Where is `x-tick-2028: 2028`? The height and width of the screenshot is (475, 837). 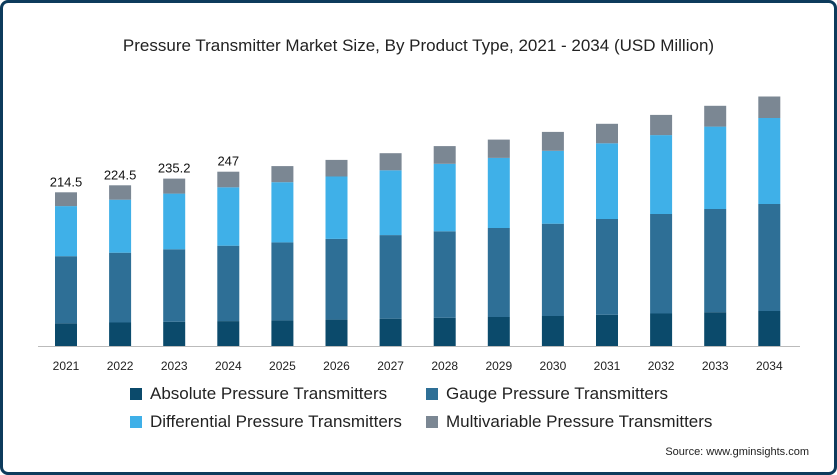 x-tick-2028: 2028 is located at coordinates (444, 366).